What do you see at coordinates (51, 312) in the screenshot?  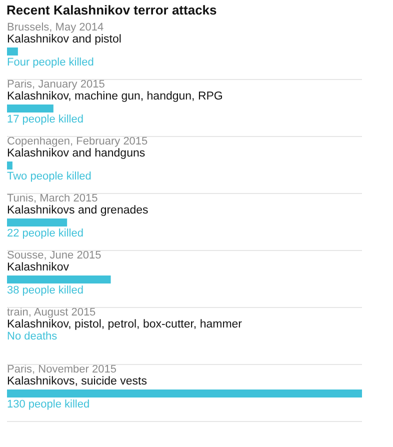 I see `y-tick-label: train, August 2015` at bounding box center [51, 312].